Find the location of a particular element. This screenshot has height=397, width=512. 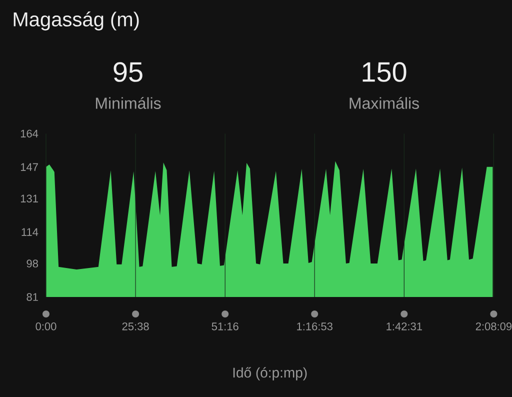

y-tick-label: 98 is located at coordinates (32, 264).